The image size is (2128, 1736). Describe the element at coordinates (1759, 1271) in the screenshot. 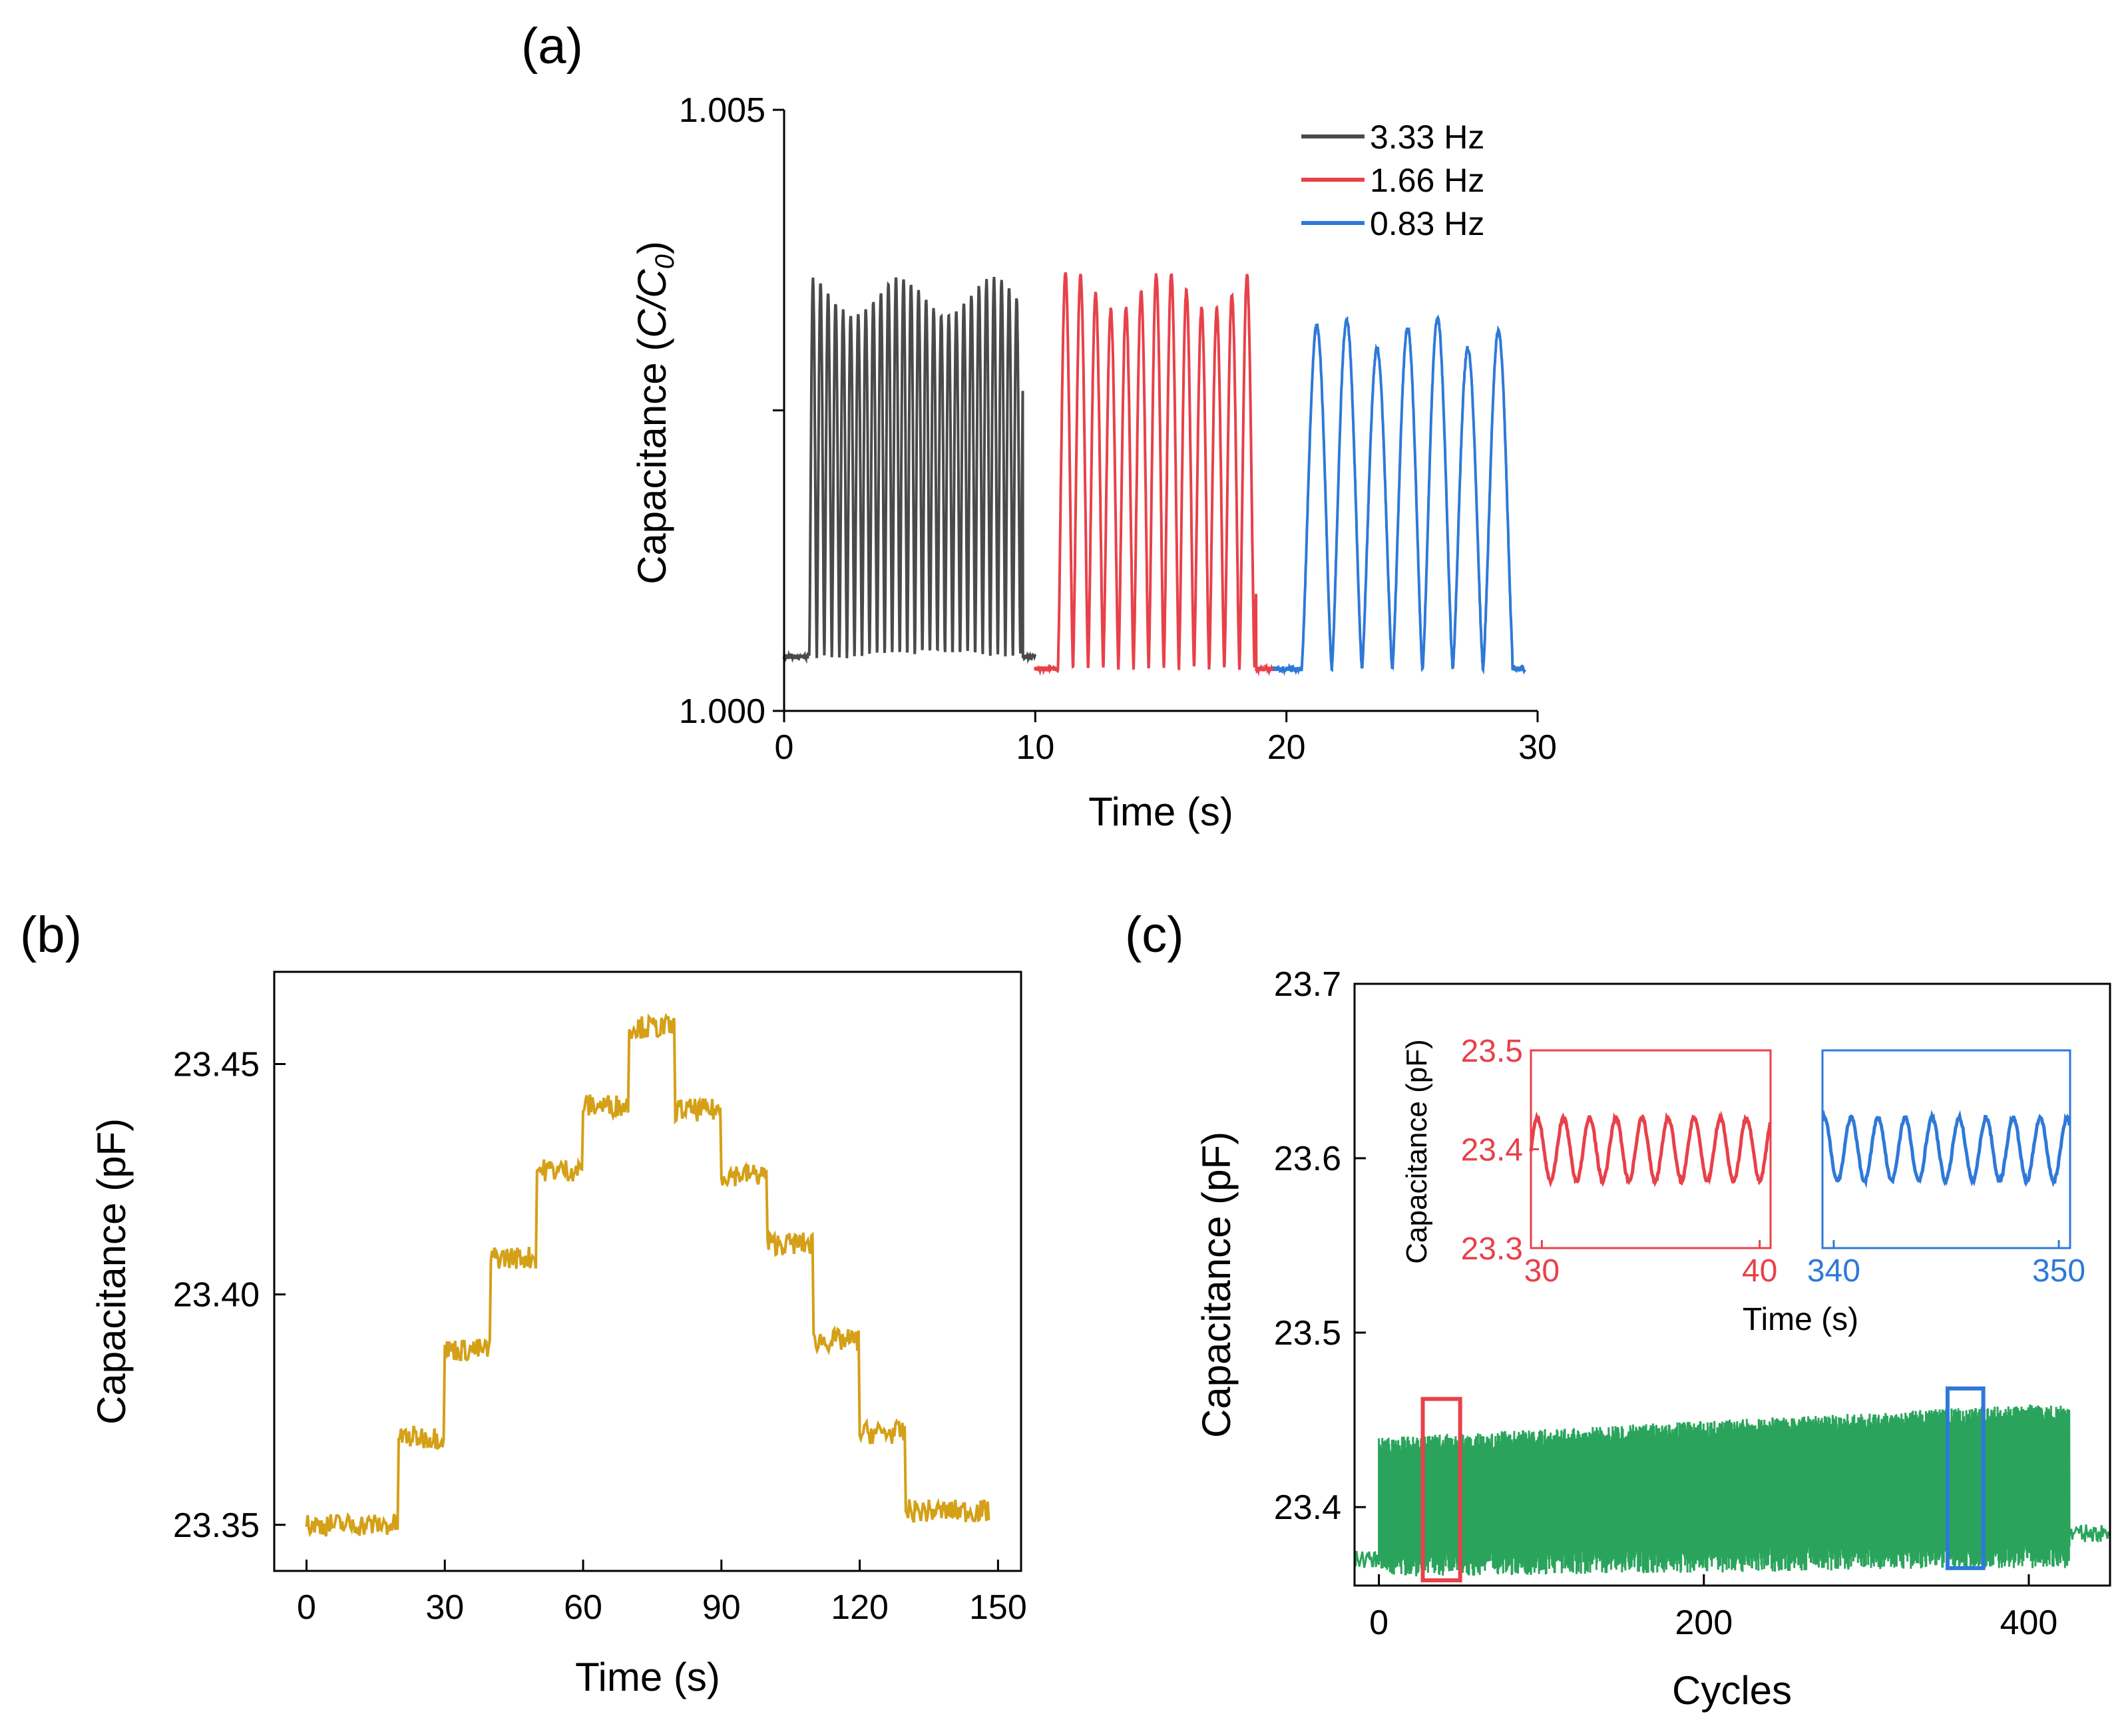

I see `chart-c-inset-left-xtick-label-1: 40` at that location.